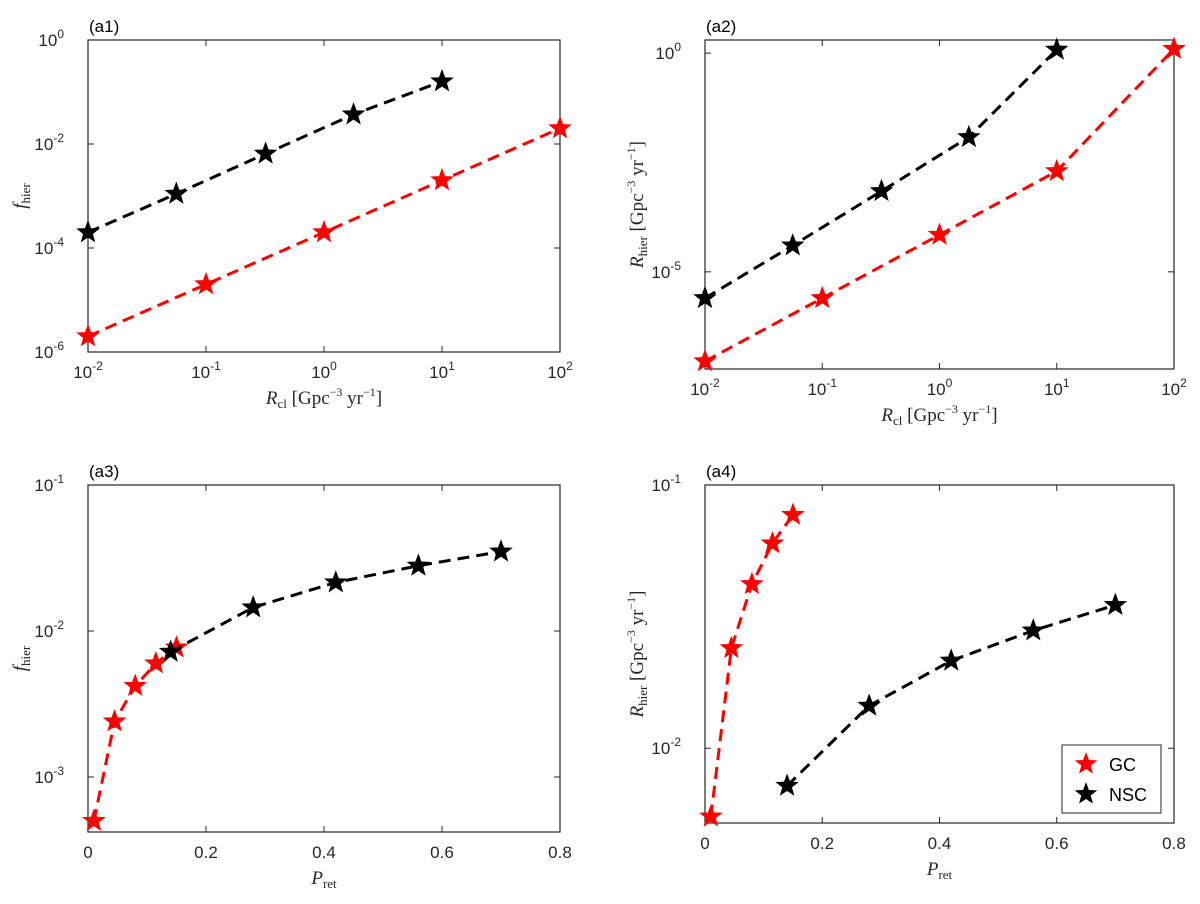  Describe the element at coordinates (206, 370) in the screenshot. I see `x-tick-label-a1: 10⁻¹` at that location.